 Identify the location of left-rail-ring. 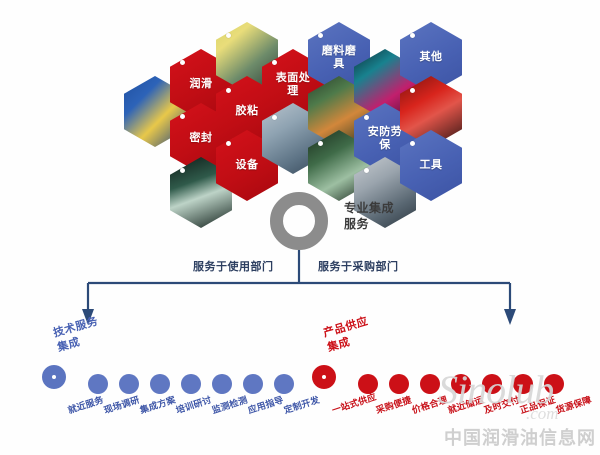
(54, 377).